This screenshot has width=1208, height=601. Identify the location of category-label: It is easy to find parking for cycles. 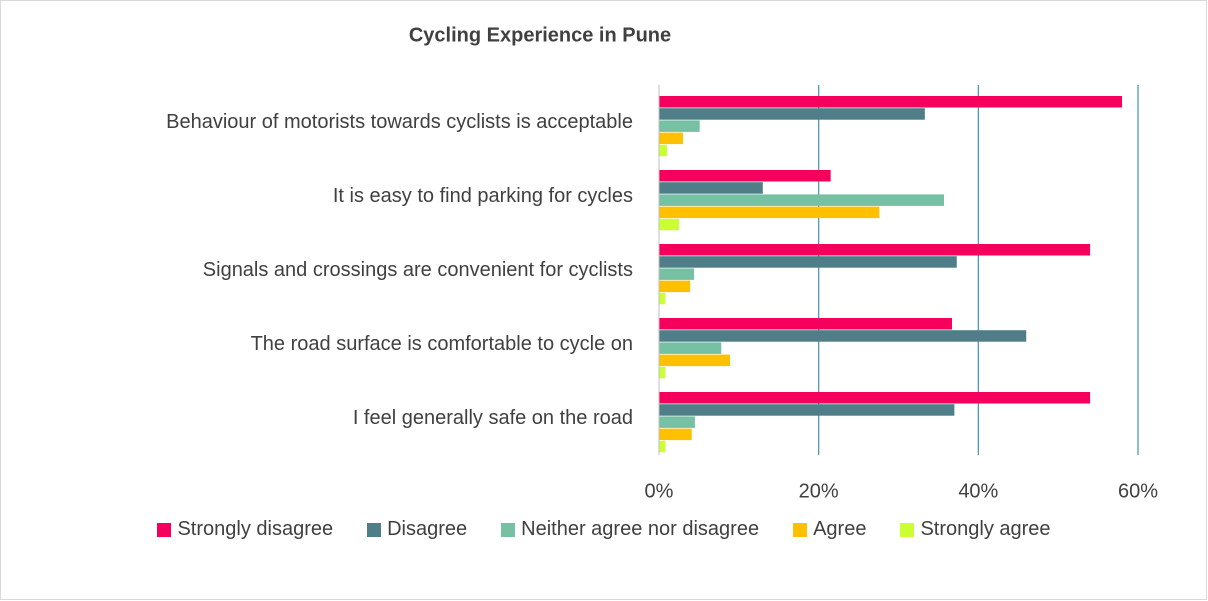
(353, 196).